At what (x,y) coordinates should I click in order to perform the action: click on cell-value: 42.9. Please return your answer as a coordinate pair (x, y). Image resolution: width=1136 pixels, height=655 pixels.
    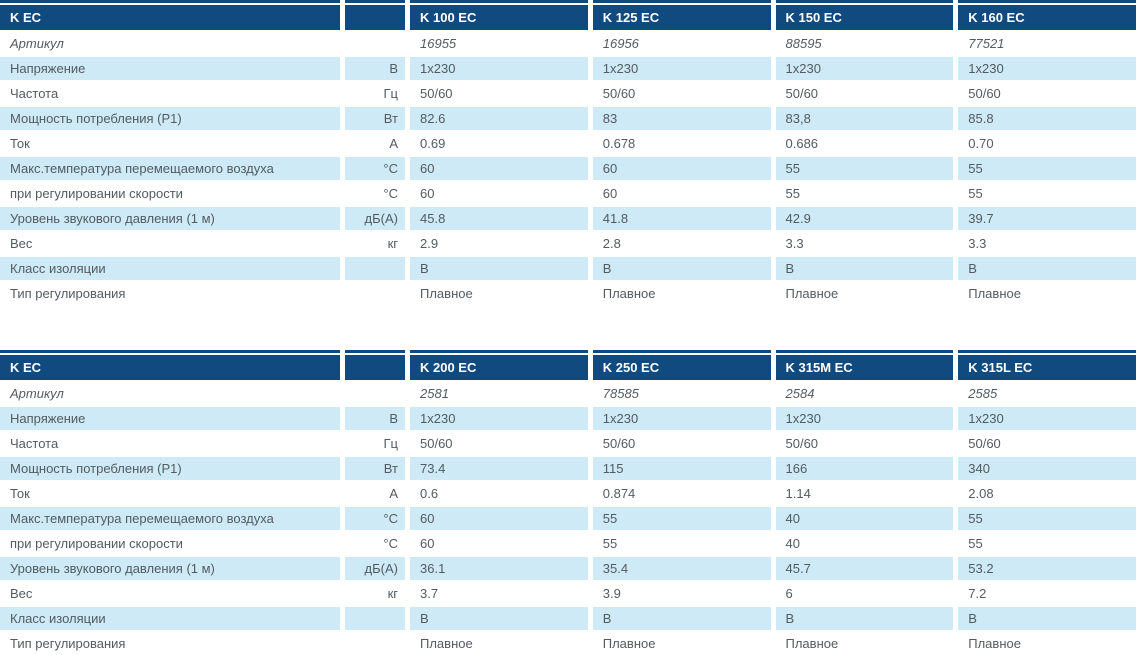
    Looking at the image, I should click on (864, 218).